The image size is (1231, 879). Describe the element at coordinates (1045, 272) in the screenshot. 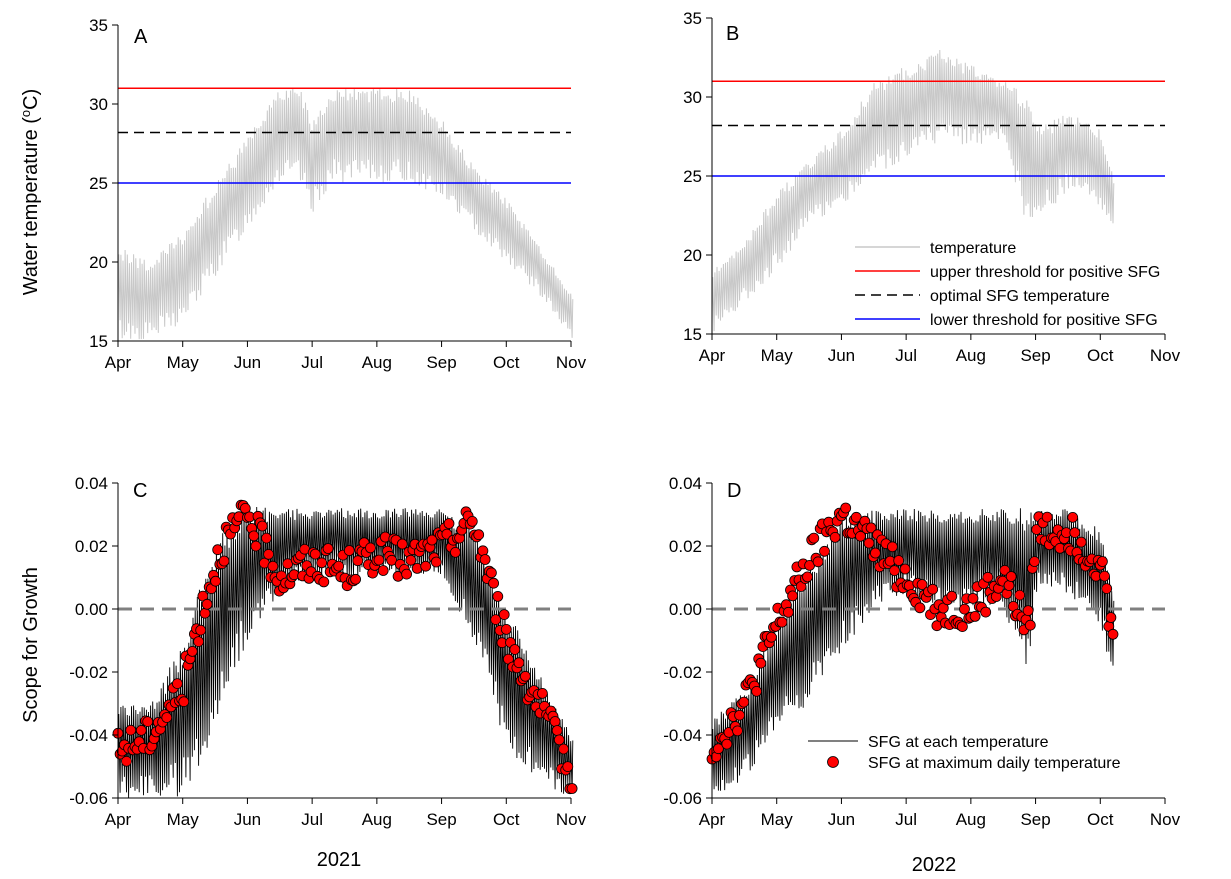

I see `legend-label-upper: upper threshold for positive SFG` at that location.